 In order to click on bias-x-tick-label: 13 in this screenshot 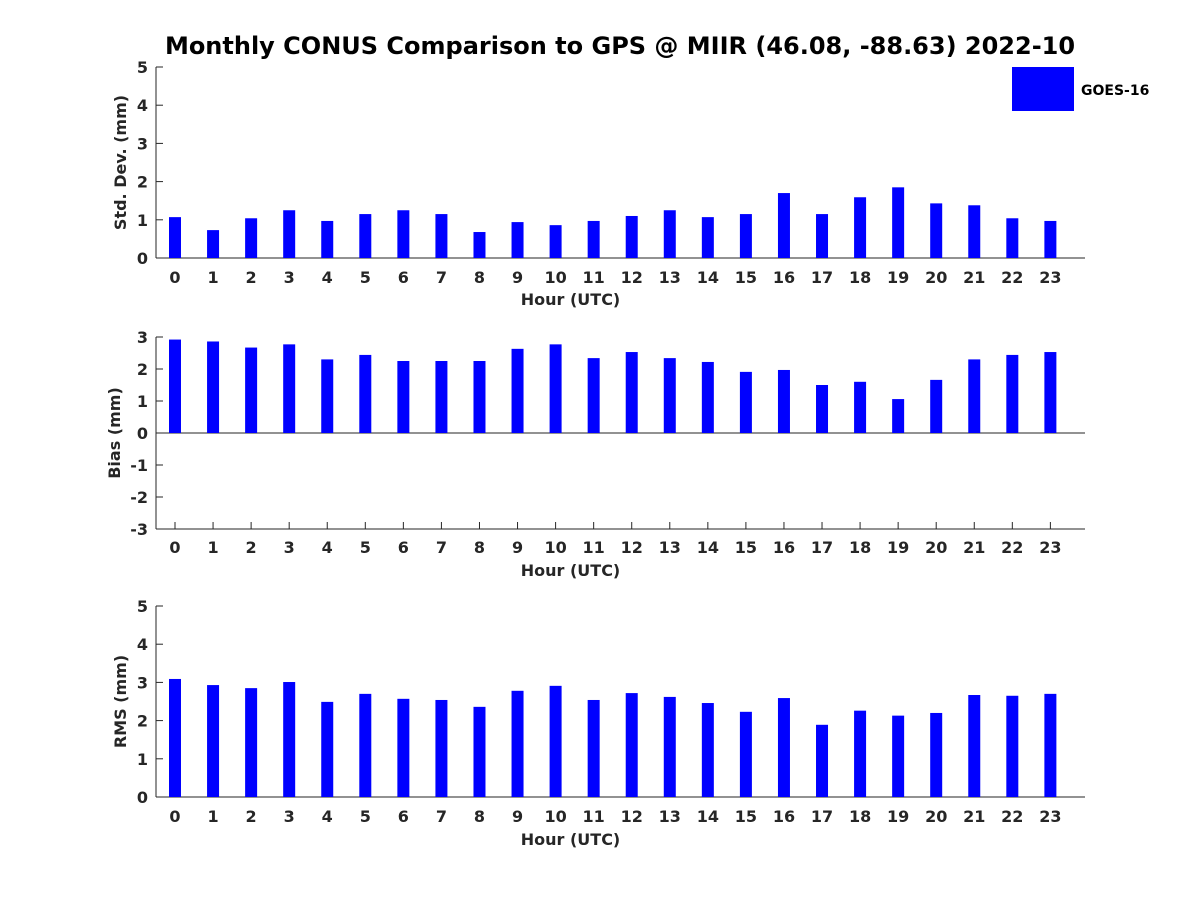, I will do `click(670, 547)`.